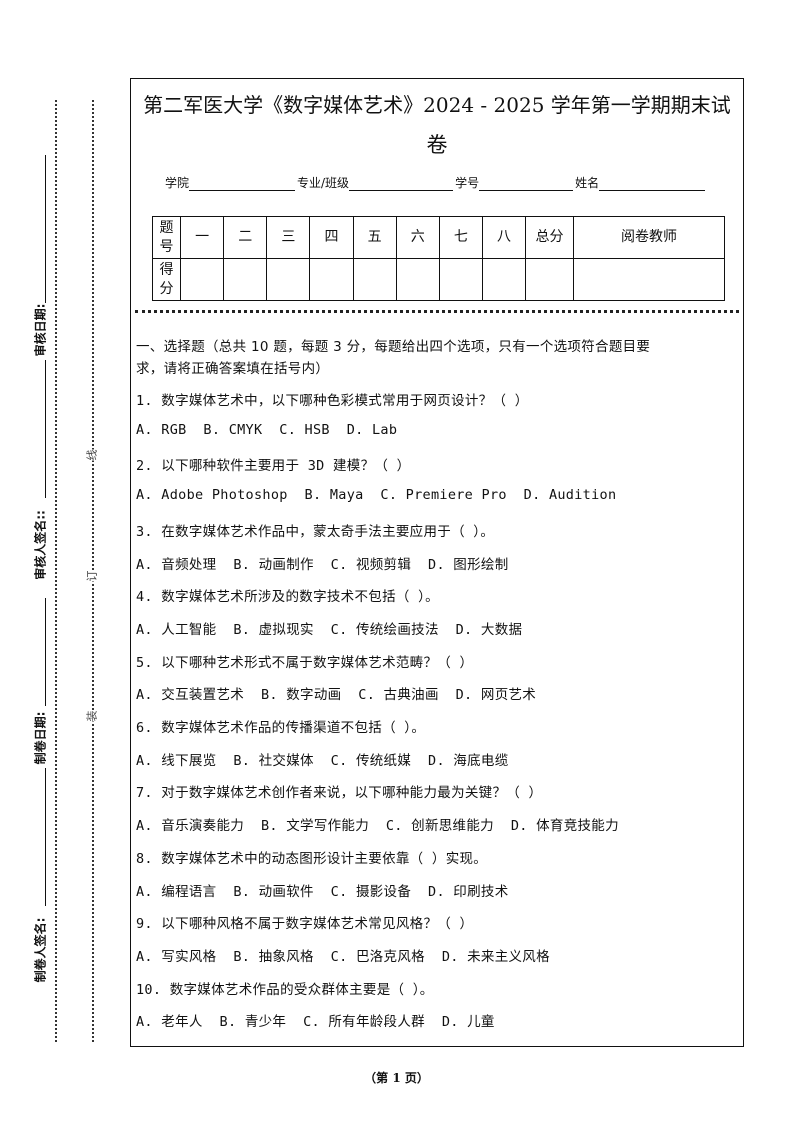 Image resolution: width=793 pixels, height=1122 pixels. Describe the element at coordinates (437, 311) in the screenshot. I see `dotted-divider` at that location.